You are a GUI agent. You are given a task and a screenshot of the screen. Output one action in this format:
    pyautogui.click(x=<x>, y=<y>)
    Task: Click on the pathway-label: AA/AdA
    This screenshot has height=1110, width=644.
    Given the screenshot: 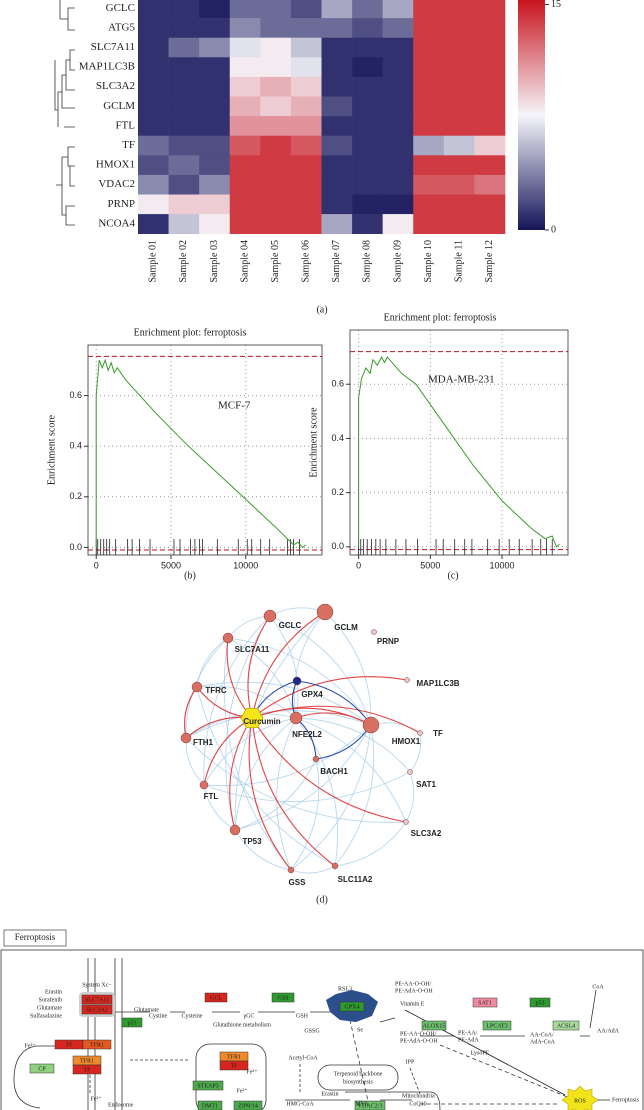 What is the action you would take?
    pyautogui.click(x=608, y=1031)
    